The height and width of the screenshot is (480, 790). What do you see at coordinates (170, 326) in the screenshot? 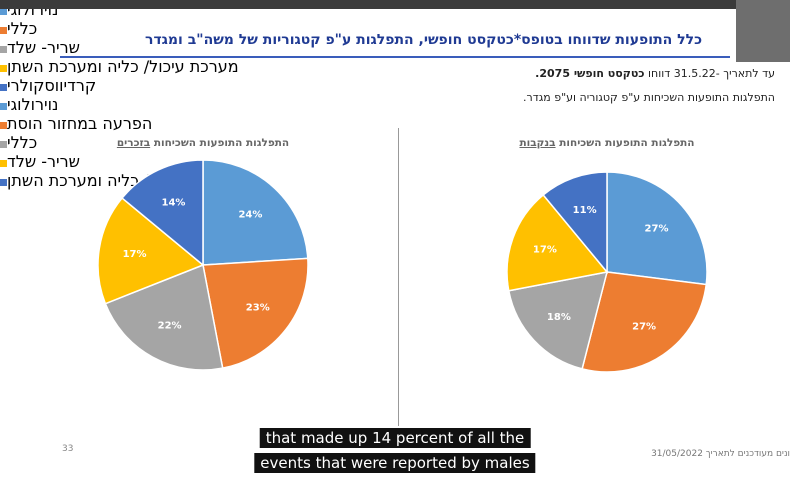
I see `value-label: 22%` at bounding box center [170, 326].